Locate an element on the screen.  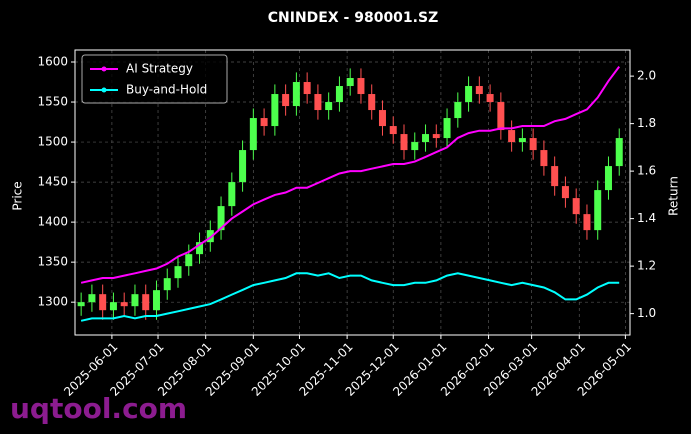
y-tick-label: 1550 is located at coordinates (52, 102).